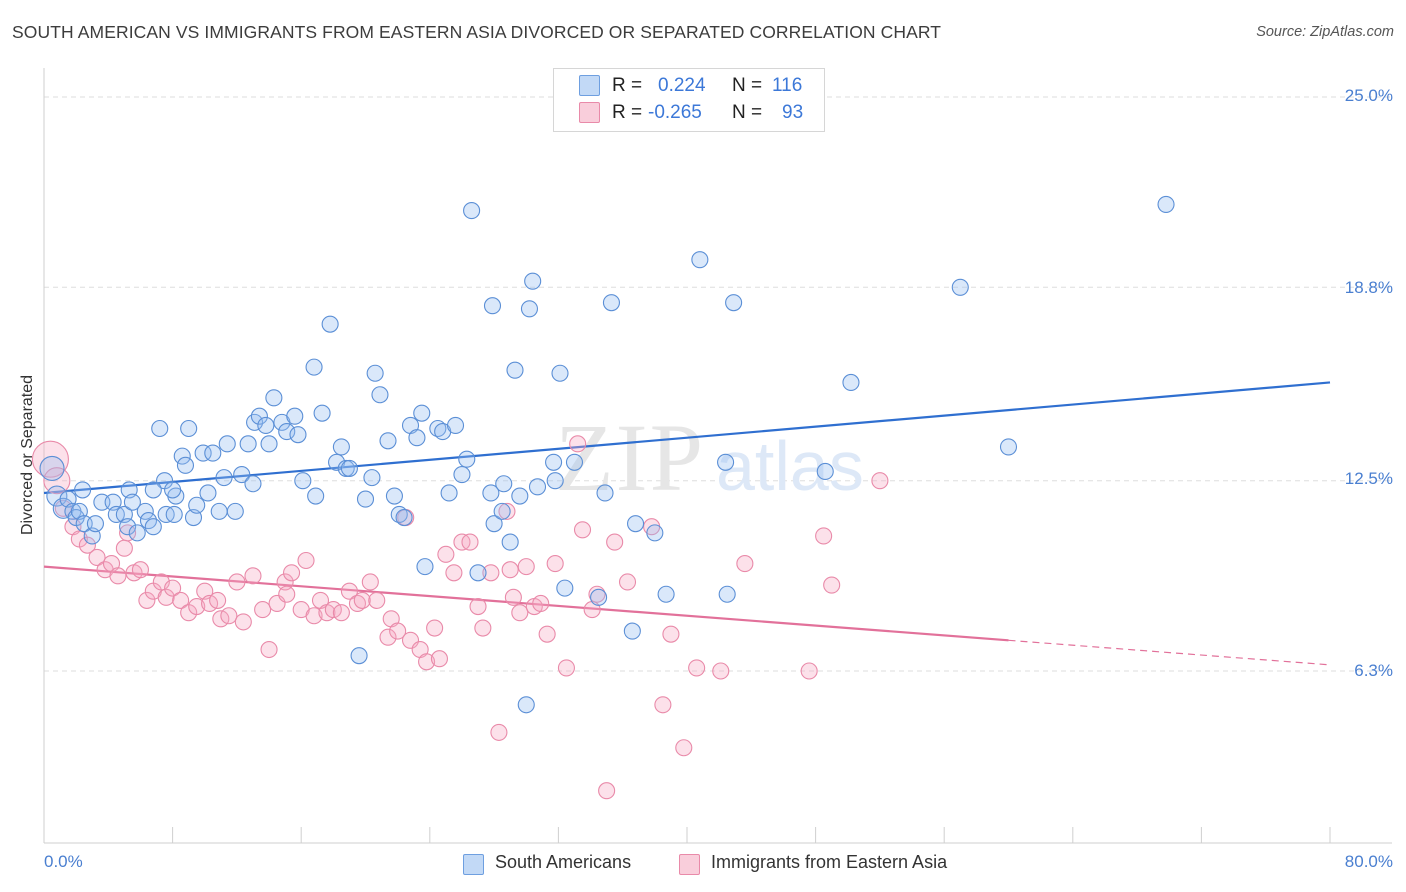 The height and width of the screenshot is (892, 1406). I want to click on trend-line-eastern-asia, so click(526, 603).